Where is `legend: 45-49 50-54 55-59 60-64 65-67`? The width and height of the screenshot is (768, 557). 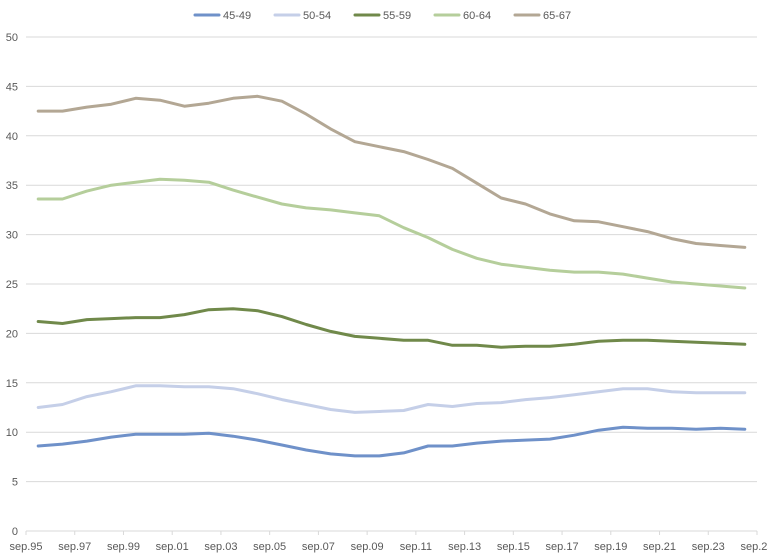 legend: 45-49 50-54 55-59 60-64 65-67 is located at coordinates (382, 16).